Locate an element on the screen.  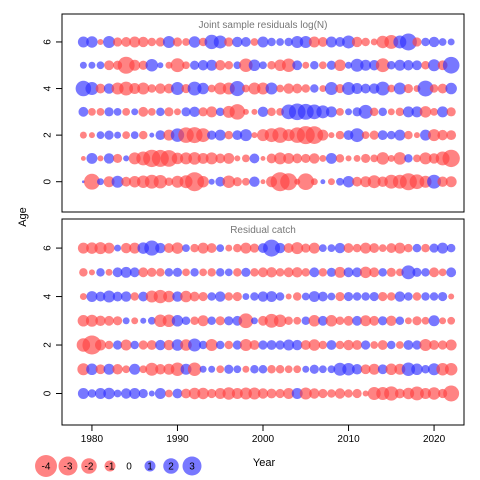
legend-item: -1 is located at coordinates (110, 466).